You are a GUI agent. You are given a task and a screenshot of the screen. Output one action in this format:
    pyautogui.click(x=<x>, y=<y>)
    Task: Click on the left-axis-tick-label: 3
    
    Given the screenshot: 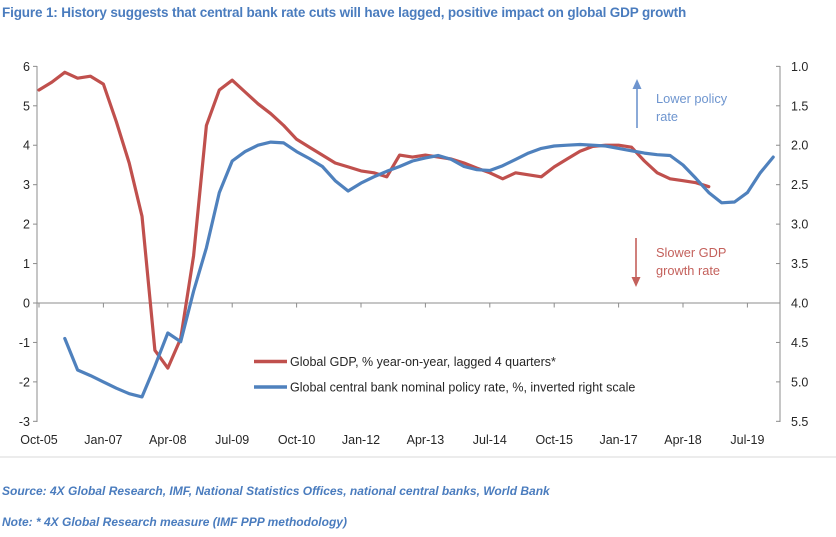 What is the action you would take?
    pyautogui.click(x=26, y=185)
    